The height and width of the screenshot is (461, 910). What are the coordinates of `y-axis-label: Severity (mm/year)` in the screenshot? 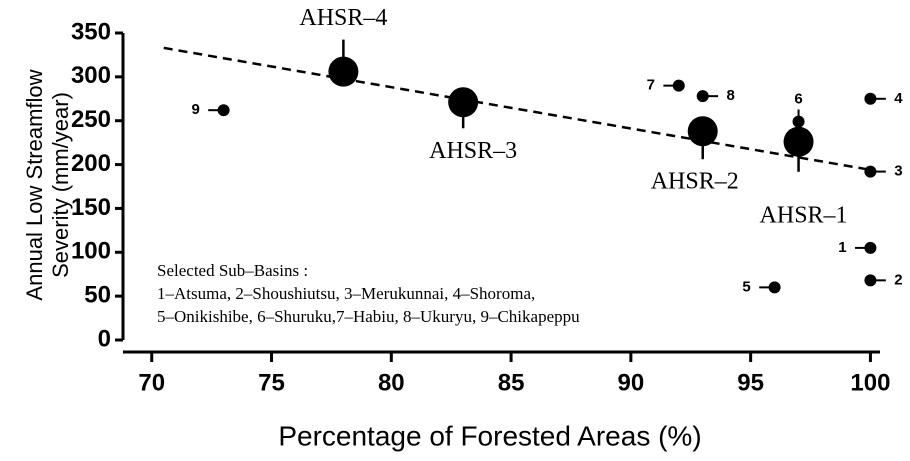 It's located at (60, 185).